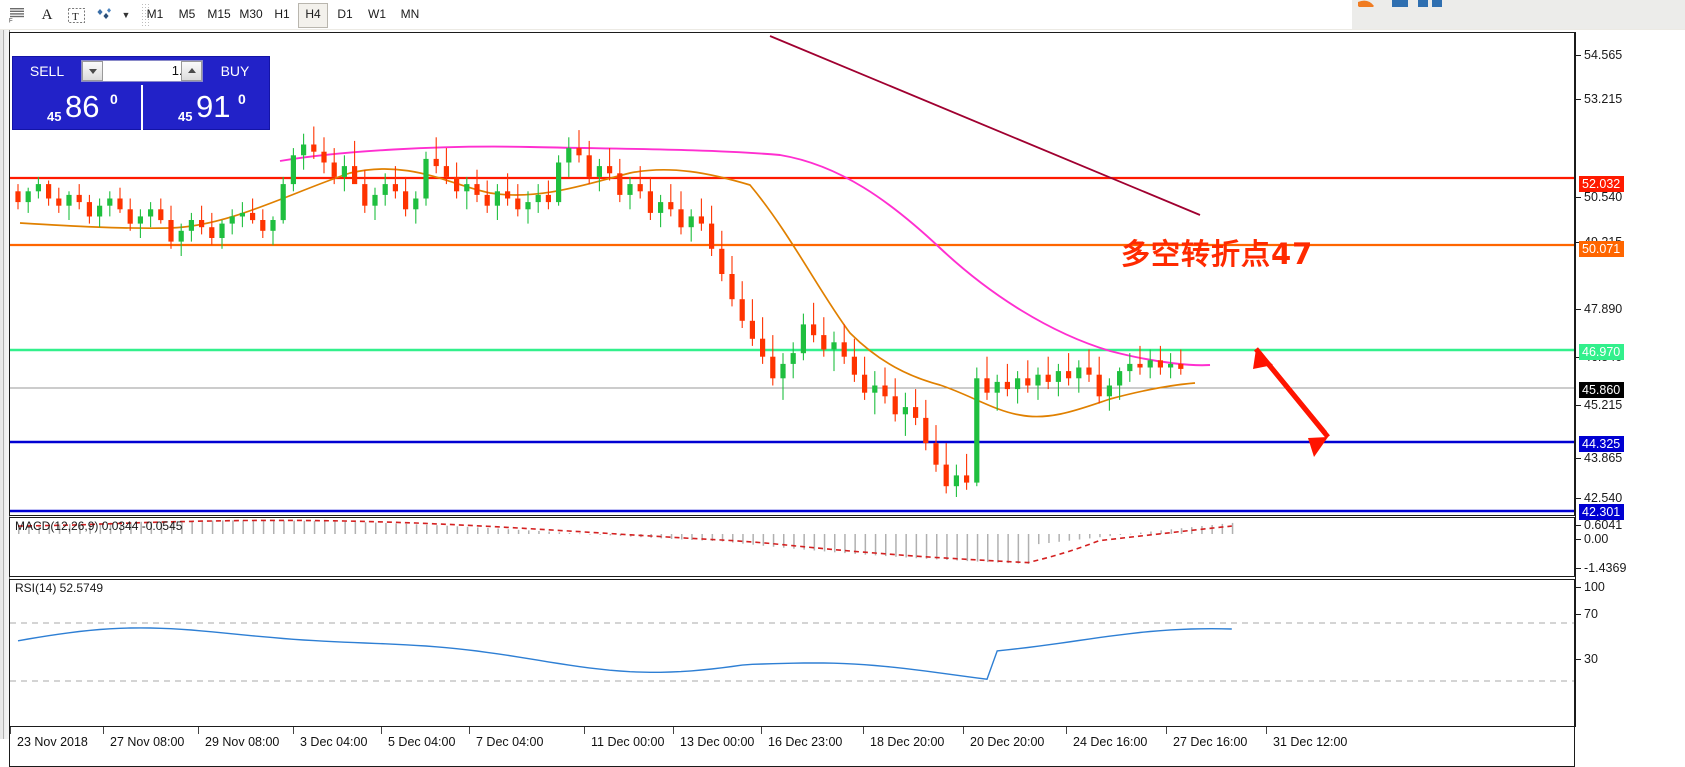 The height and width of the screenshot is (767, 1685). Describe the element at coordinates (114, 99) in the screenshot. I see `sell-price-sup: 0` at that location.